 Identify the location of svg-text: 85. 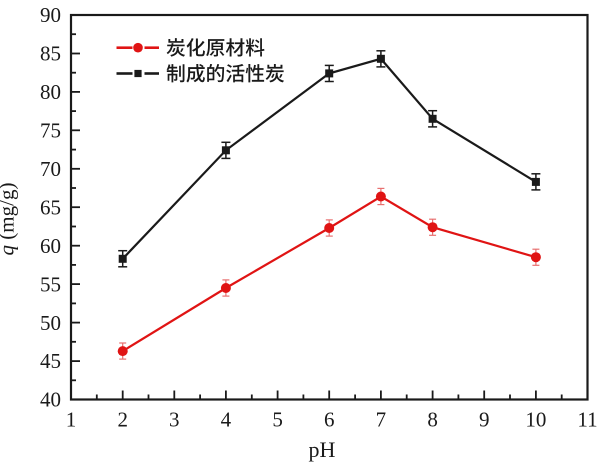
(50, 54).